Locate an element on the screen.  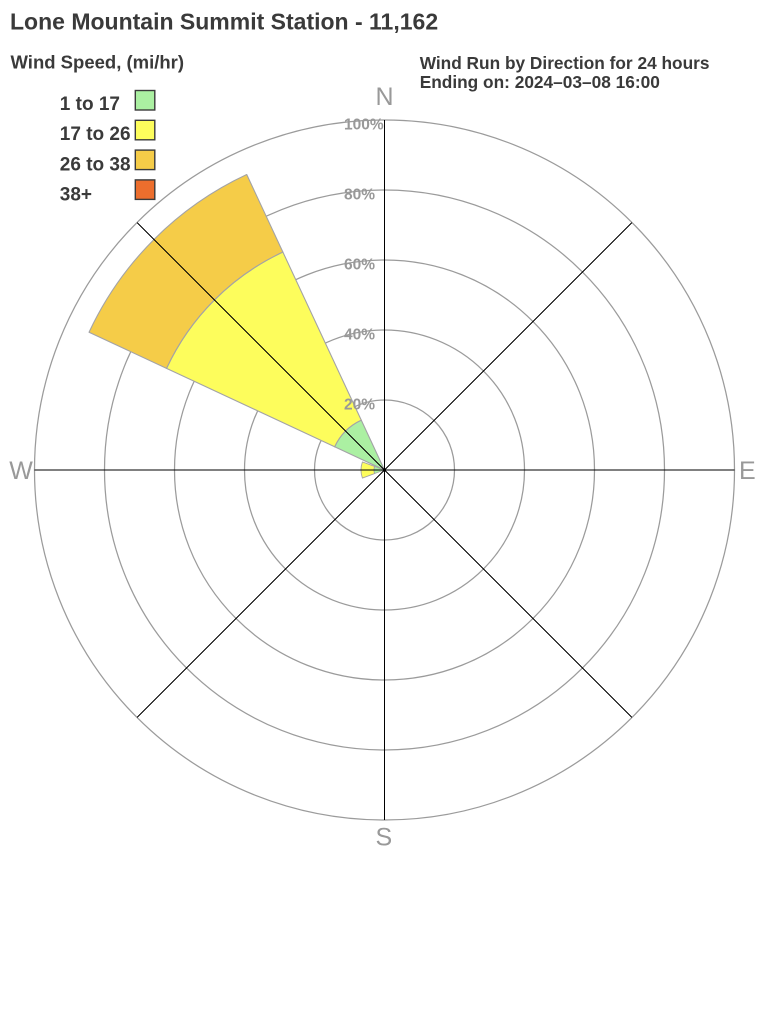
svg-text: 26 to 38 is located at coordinates (95, 164).